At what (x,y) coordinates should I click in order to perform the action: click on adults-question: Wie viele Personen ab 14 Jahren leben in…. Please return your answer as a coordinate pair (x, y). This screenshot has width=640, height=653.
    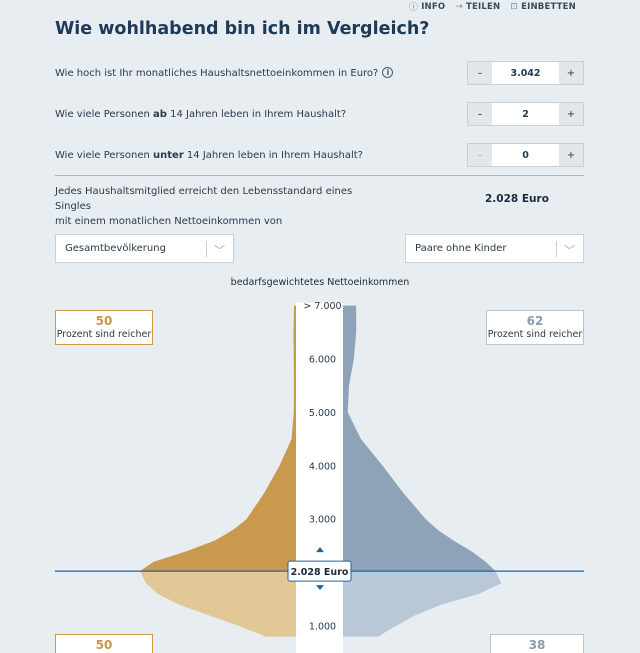
    Looking at the image, I should click on (200, 114).